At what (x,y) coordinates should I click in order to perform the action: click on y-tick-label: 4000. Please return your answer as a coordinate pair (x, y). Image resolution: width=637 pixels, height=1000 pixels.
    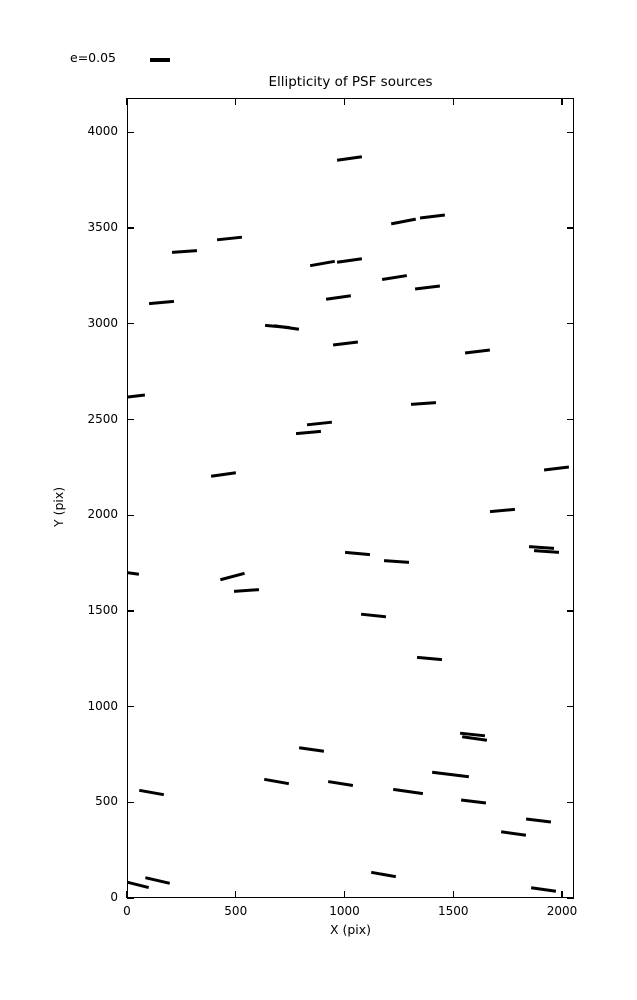
    Looking at the image, I should click on (102, 131).